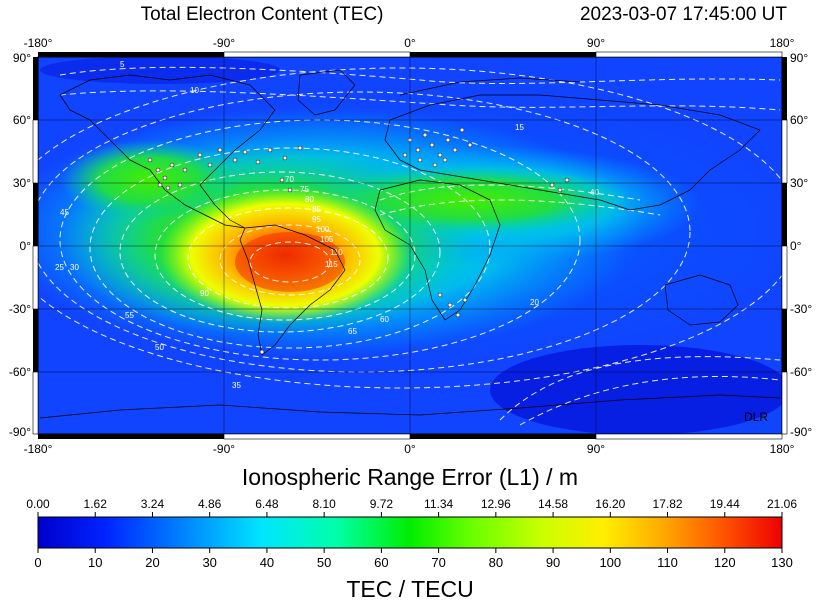 This screenshot has width=825, height=608. Describe the element at coordinates (209, 562) in the screenshot. I see `tec-tick: 30` at that location.